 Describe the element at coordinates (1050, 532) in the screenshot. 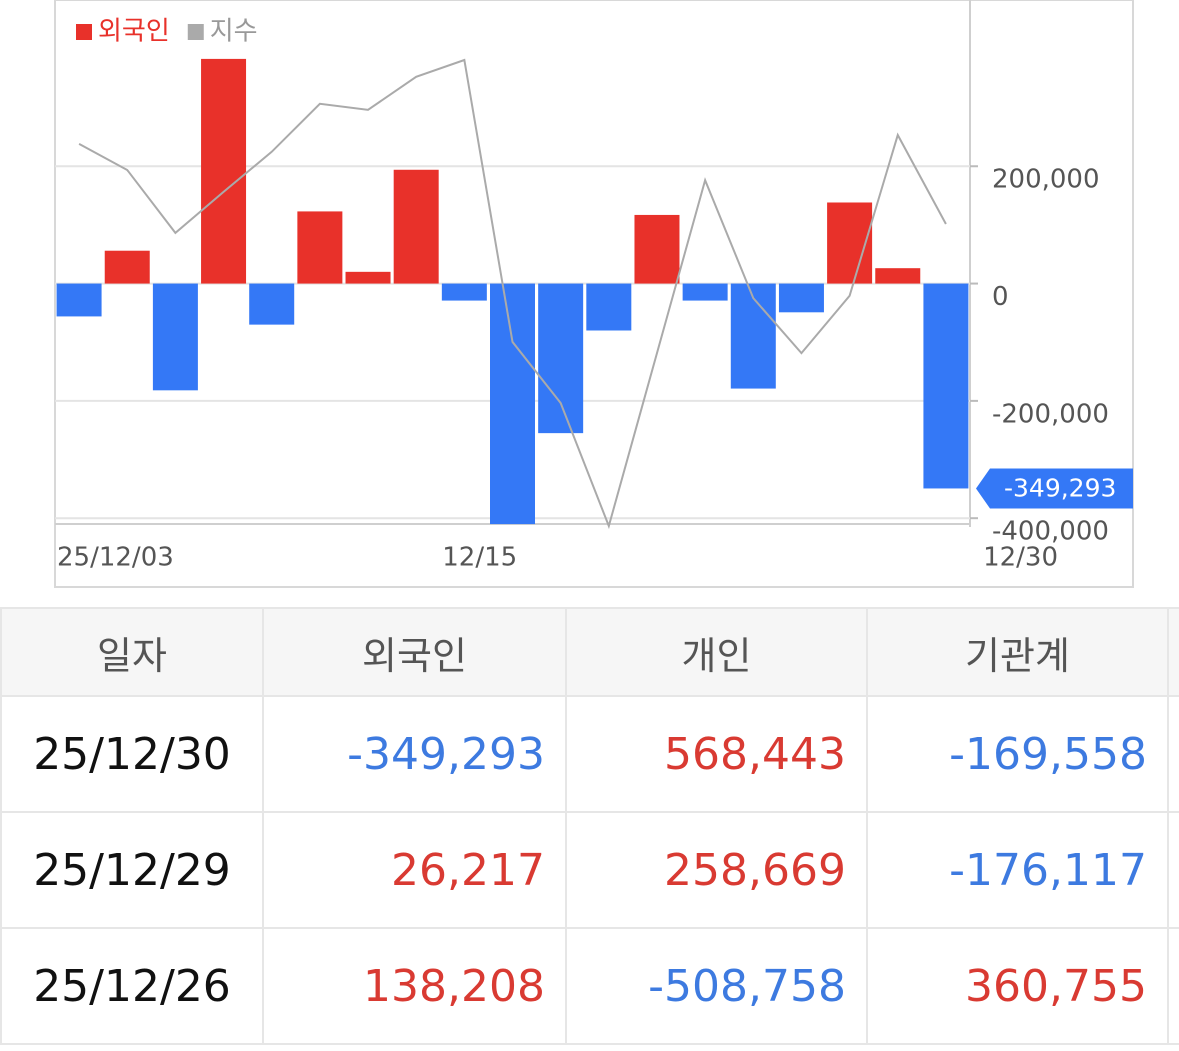

I see `y-tick-label: -400,000` at that location.